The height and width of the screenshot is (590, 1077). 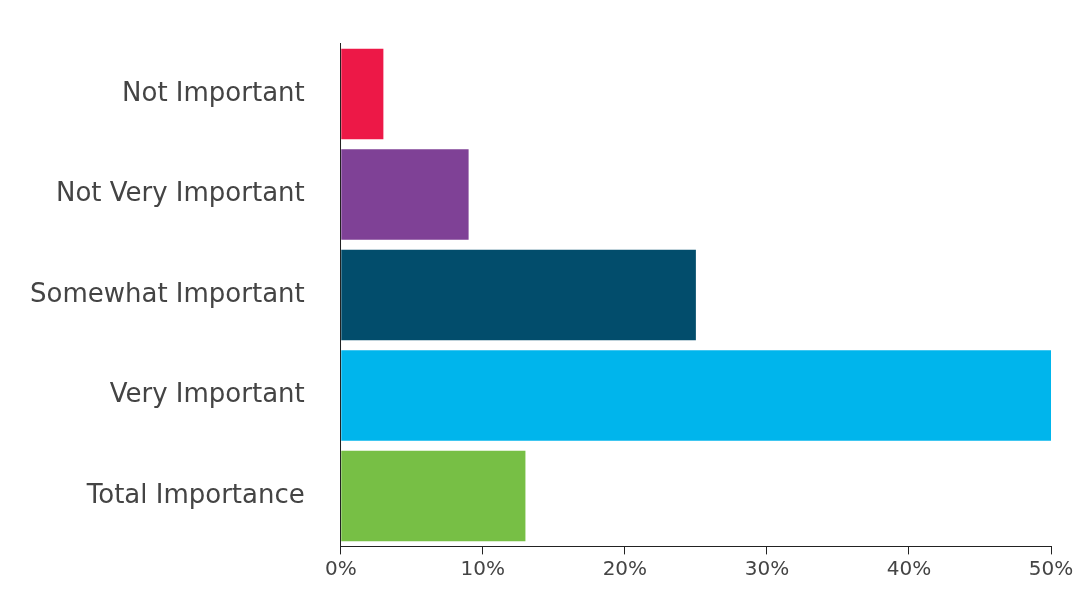 What do you see at coordinates (483, 567) in the screenshot?
I see `x-tick-label: 10%` at bounding box center [483, 567].